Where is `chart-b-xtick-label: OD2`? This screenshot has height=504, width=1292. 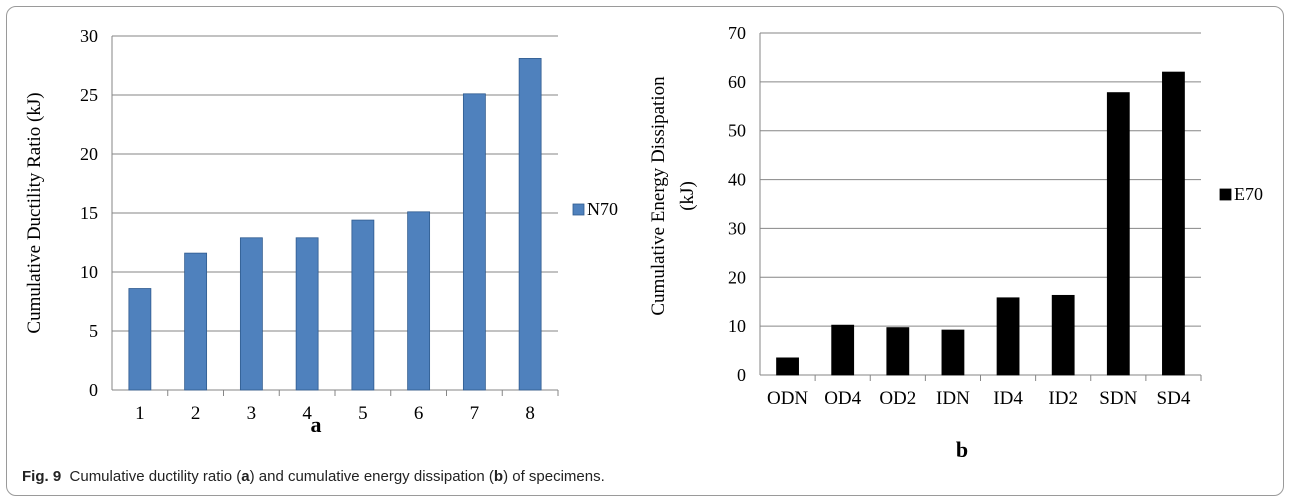
chart-b-xtick-label: OD2 is located at coordinates (897, 398).